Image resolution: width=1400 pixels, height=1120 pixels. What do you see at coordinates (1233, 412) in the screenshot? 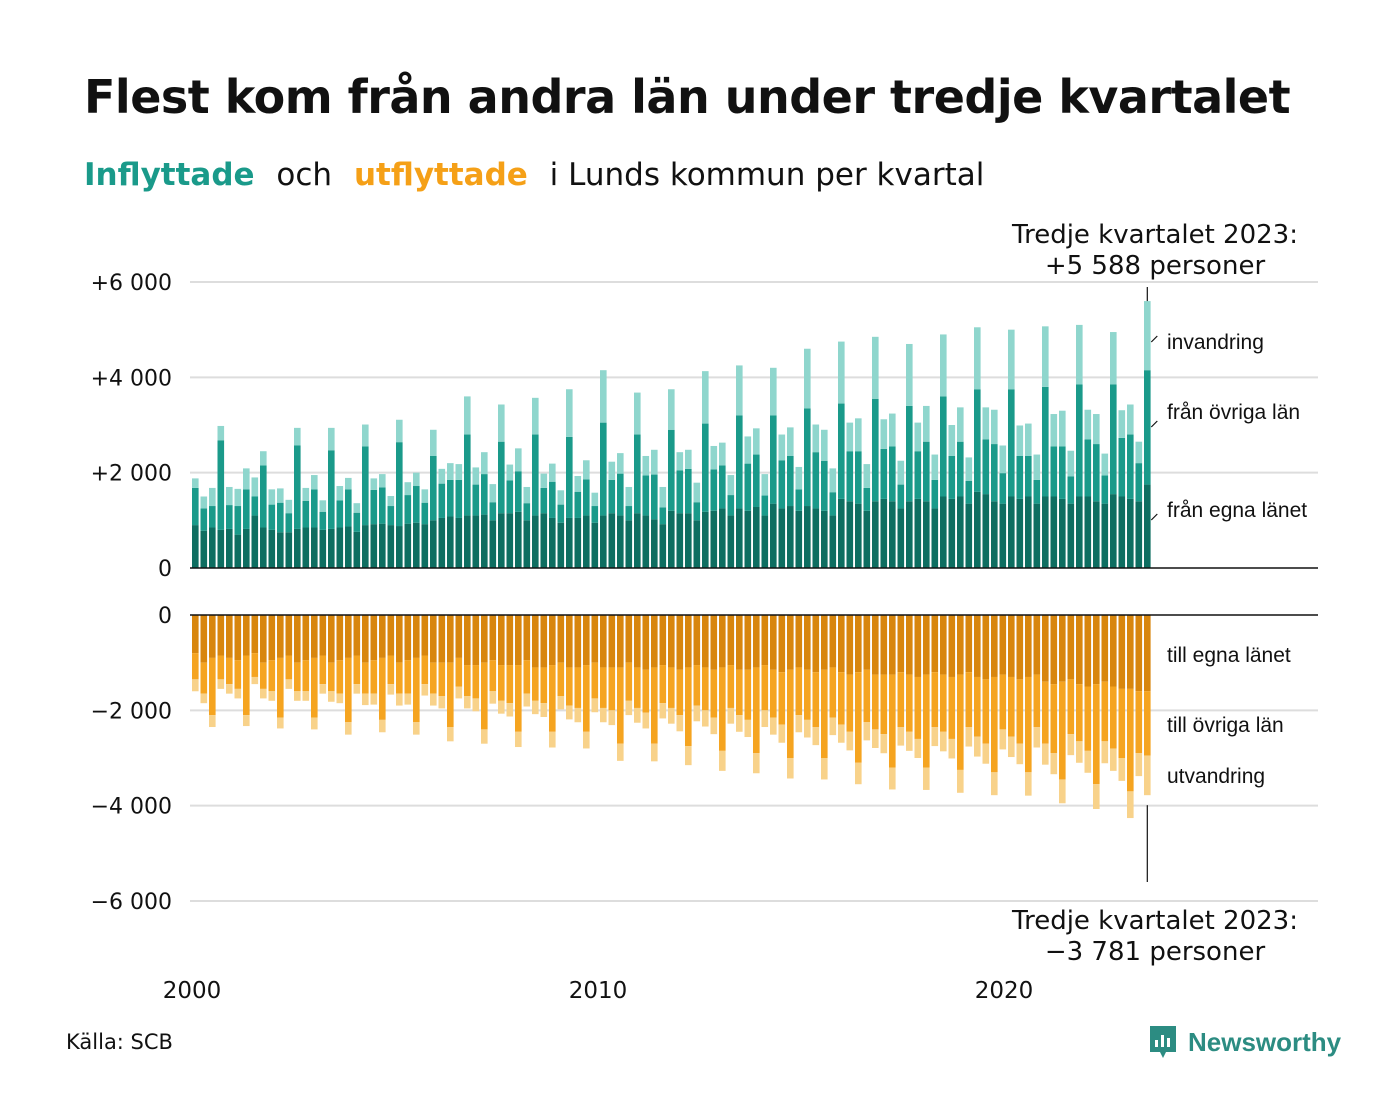
I see `legend-label-top: från övriga län` at bounding box center [1233, 412].